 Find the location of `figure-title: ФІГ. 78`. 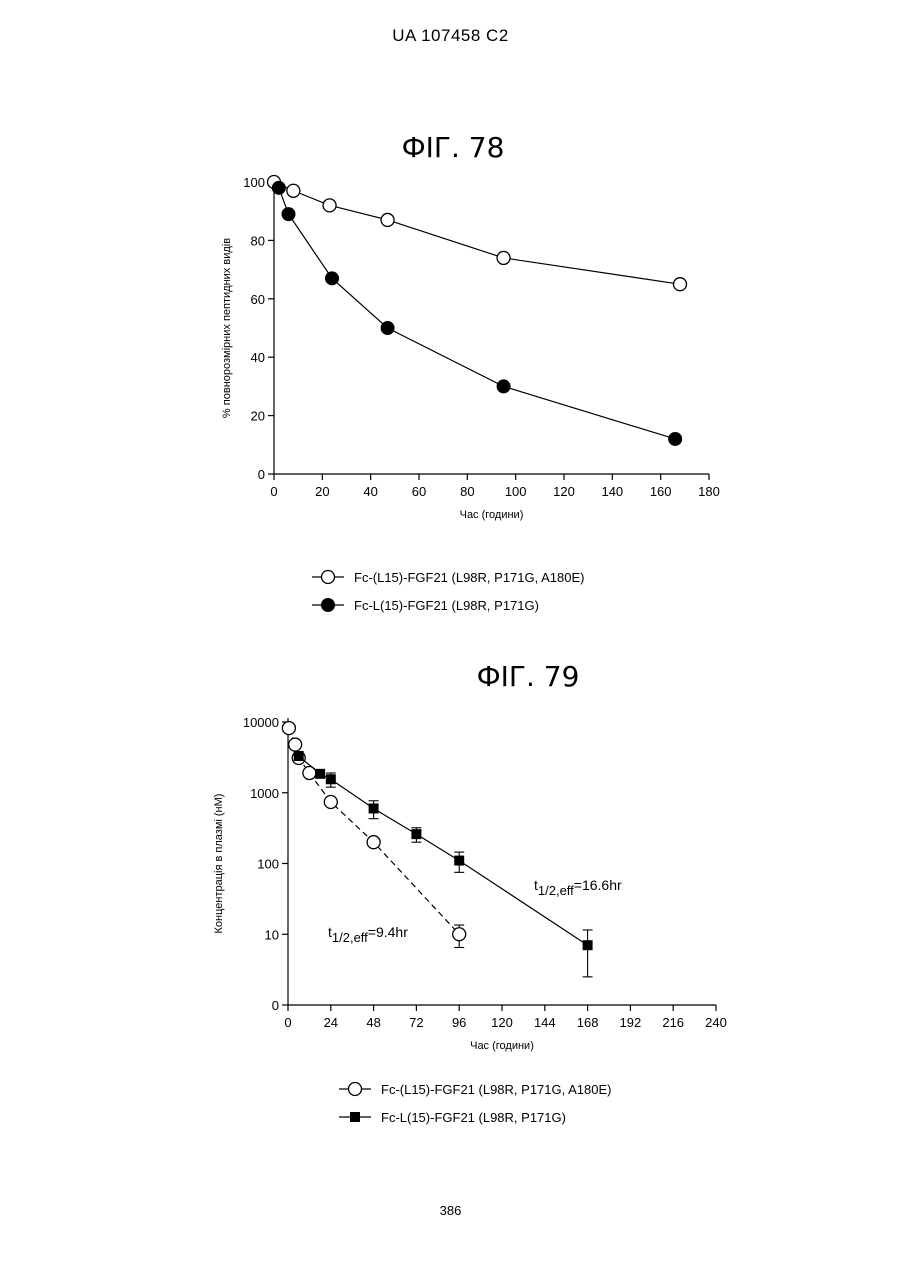

figure-title: ФІГ. 78 is located at coordinates (453, 147).